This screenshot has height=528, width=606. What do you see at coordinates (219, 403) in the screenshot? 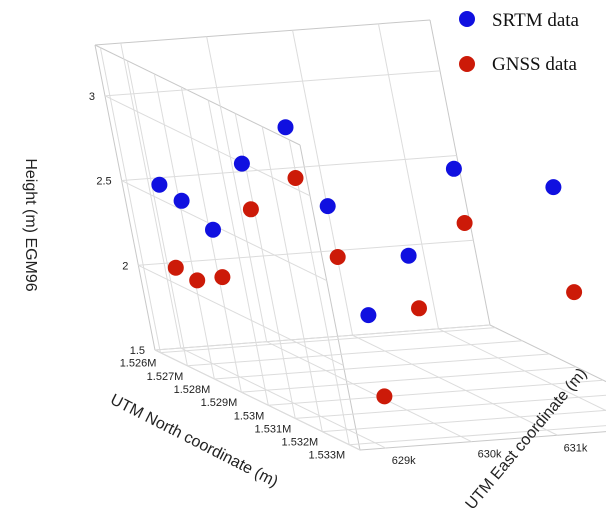
I see `y-tick-label: 1.529M` at bounding box center [219, 403].